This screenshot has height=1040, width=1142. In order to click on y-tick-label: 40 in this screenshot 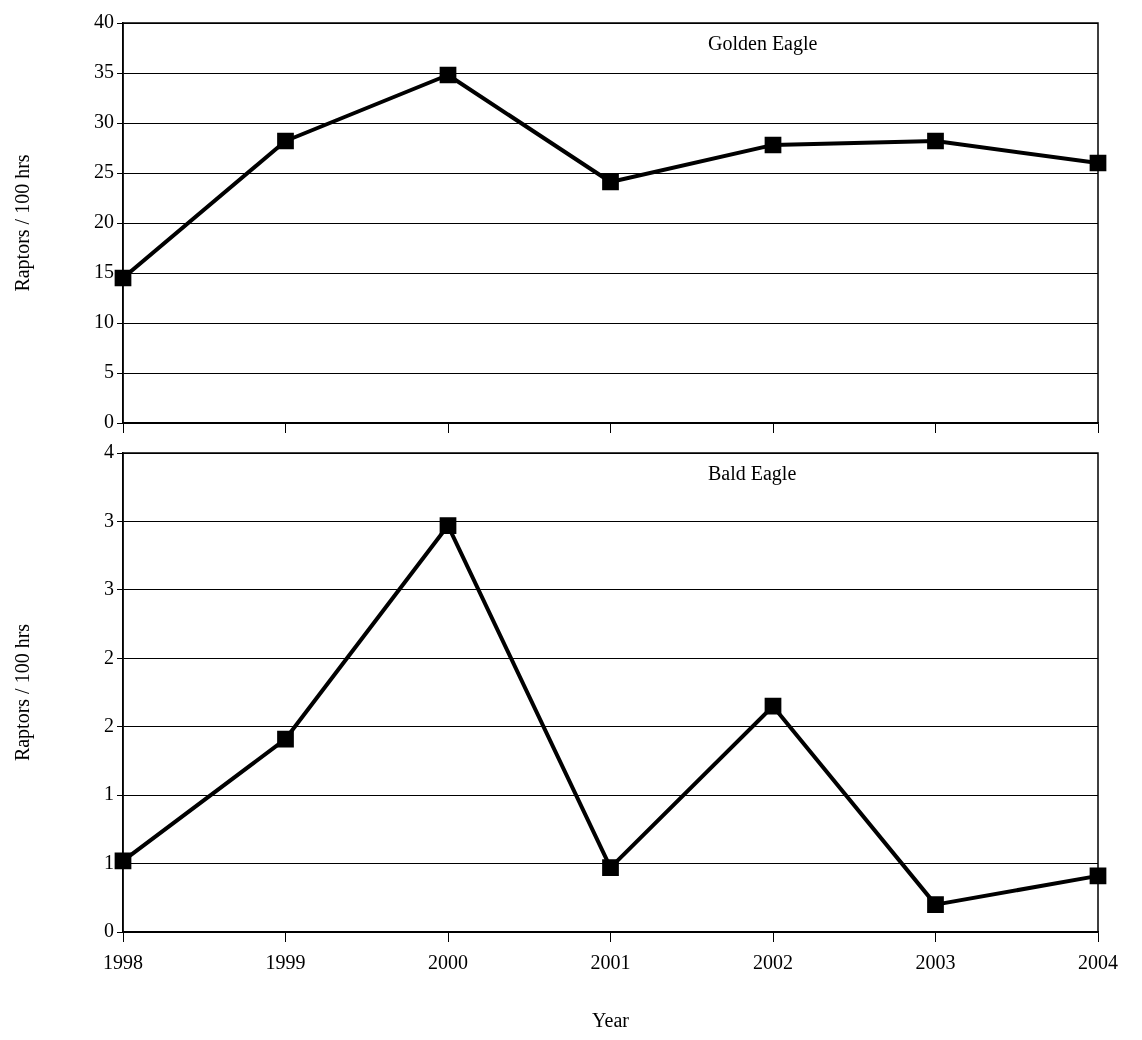, I will do `click(104, 21)`.